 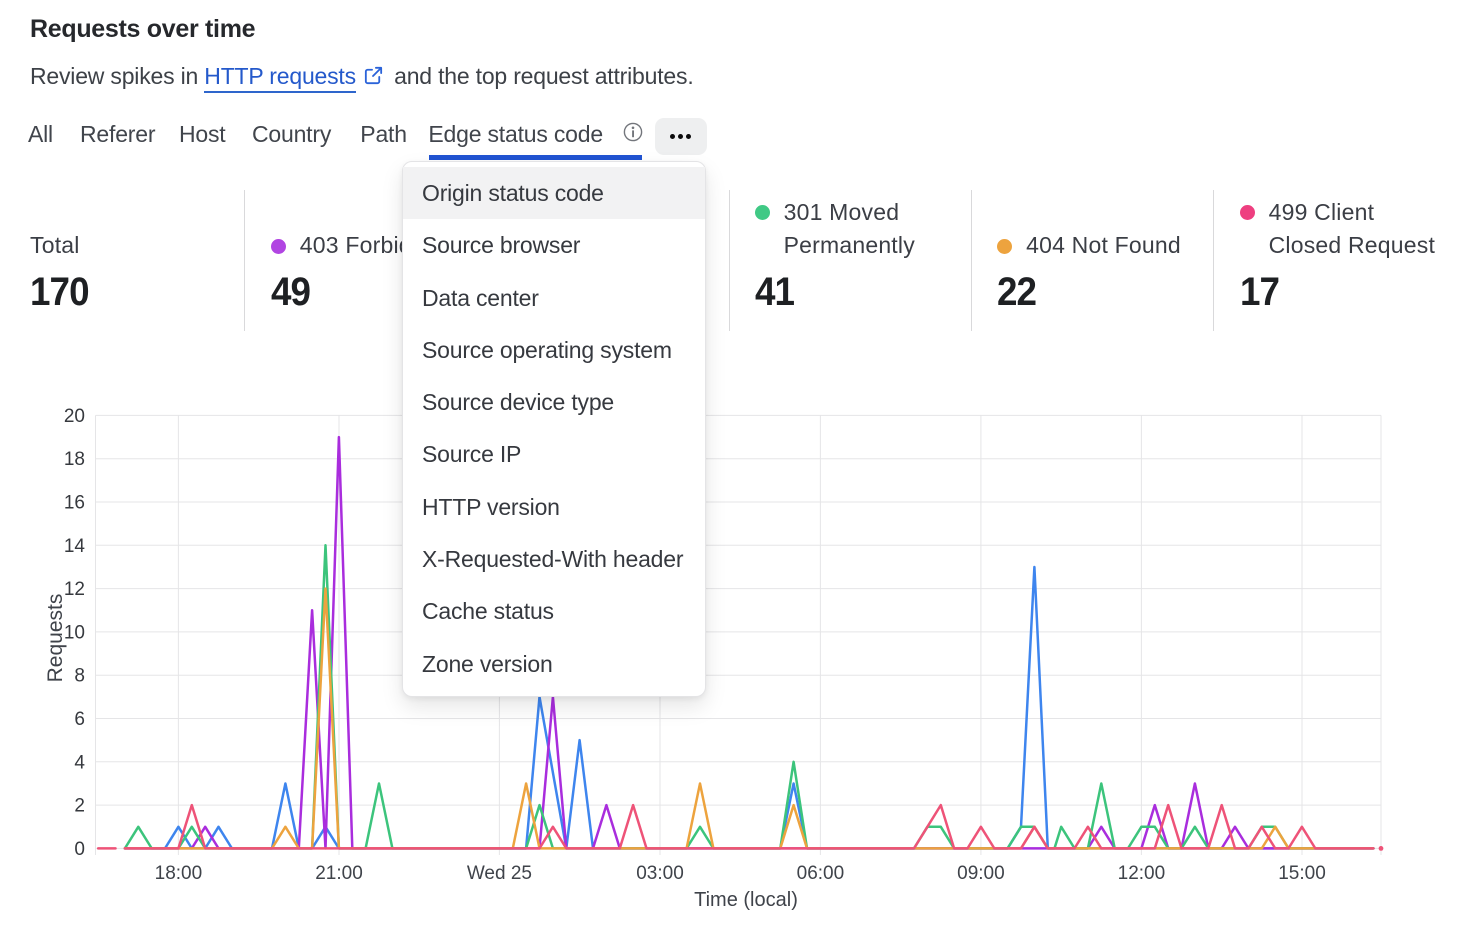 What do you see at coordinates (74, 416) in the screenshot?
I see `svg-text: 20` at bounding box center [74, 416].